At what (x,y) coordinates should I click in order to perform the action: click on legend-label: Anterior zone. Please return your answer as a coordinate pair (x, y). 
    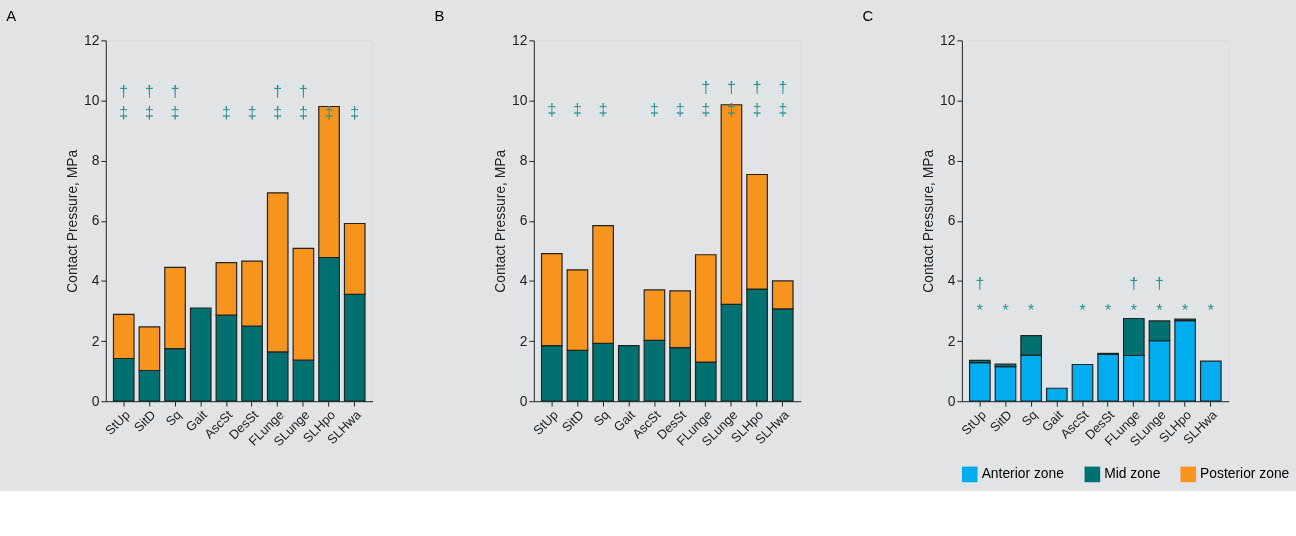
    Looking at the image, I should click on (1023, 473).